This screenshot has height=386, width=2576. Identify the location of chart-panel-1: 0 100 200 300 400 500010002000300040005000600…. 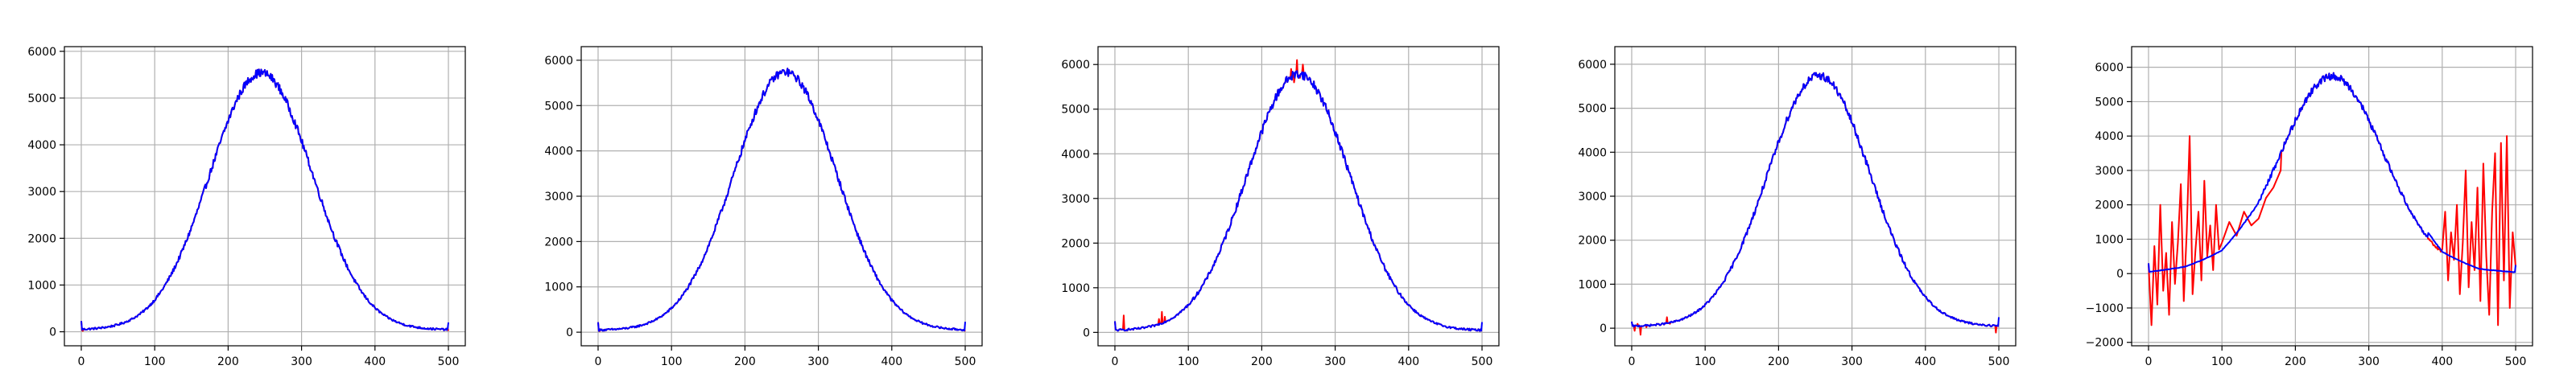
(246, 207).